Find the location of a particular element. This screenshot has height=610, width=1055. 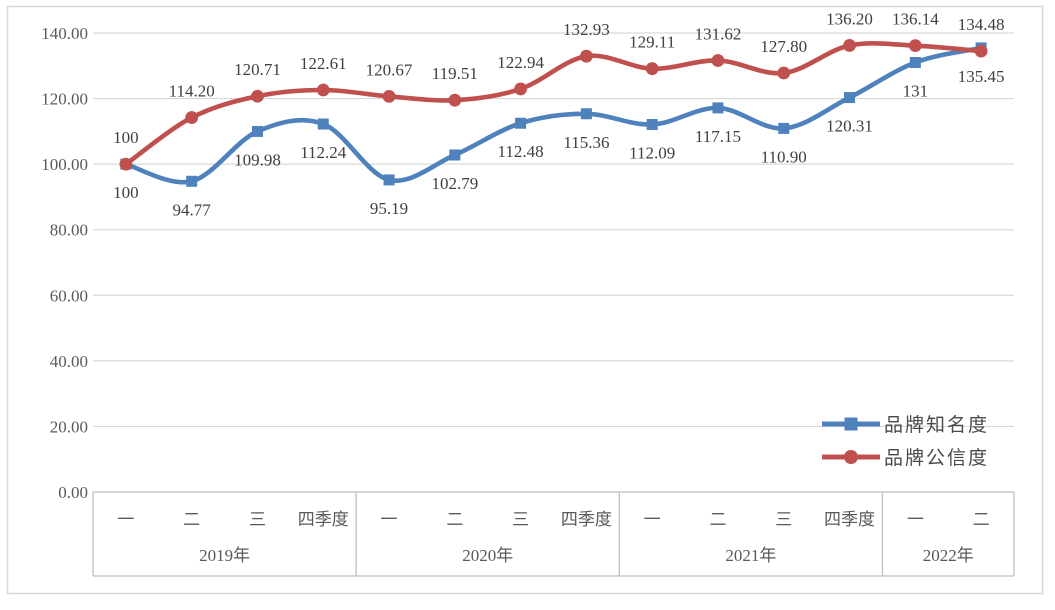

data-label: 102.79 is located at coordinates (454, 183).